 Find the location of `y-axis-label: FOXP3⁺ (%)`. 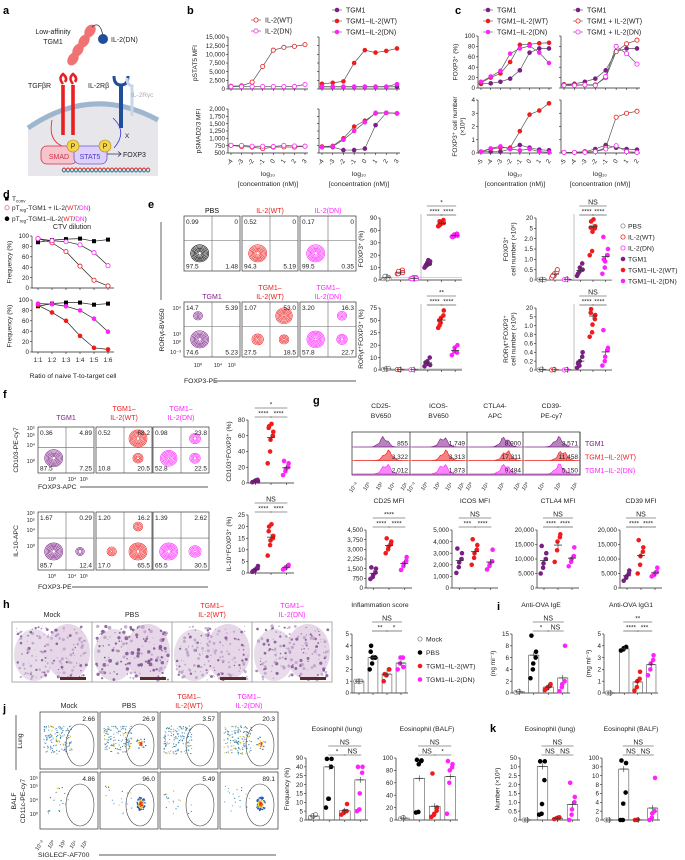

y-axis-label: FOXP3⁺ (%) is located at coordinates (456, 62).